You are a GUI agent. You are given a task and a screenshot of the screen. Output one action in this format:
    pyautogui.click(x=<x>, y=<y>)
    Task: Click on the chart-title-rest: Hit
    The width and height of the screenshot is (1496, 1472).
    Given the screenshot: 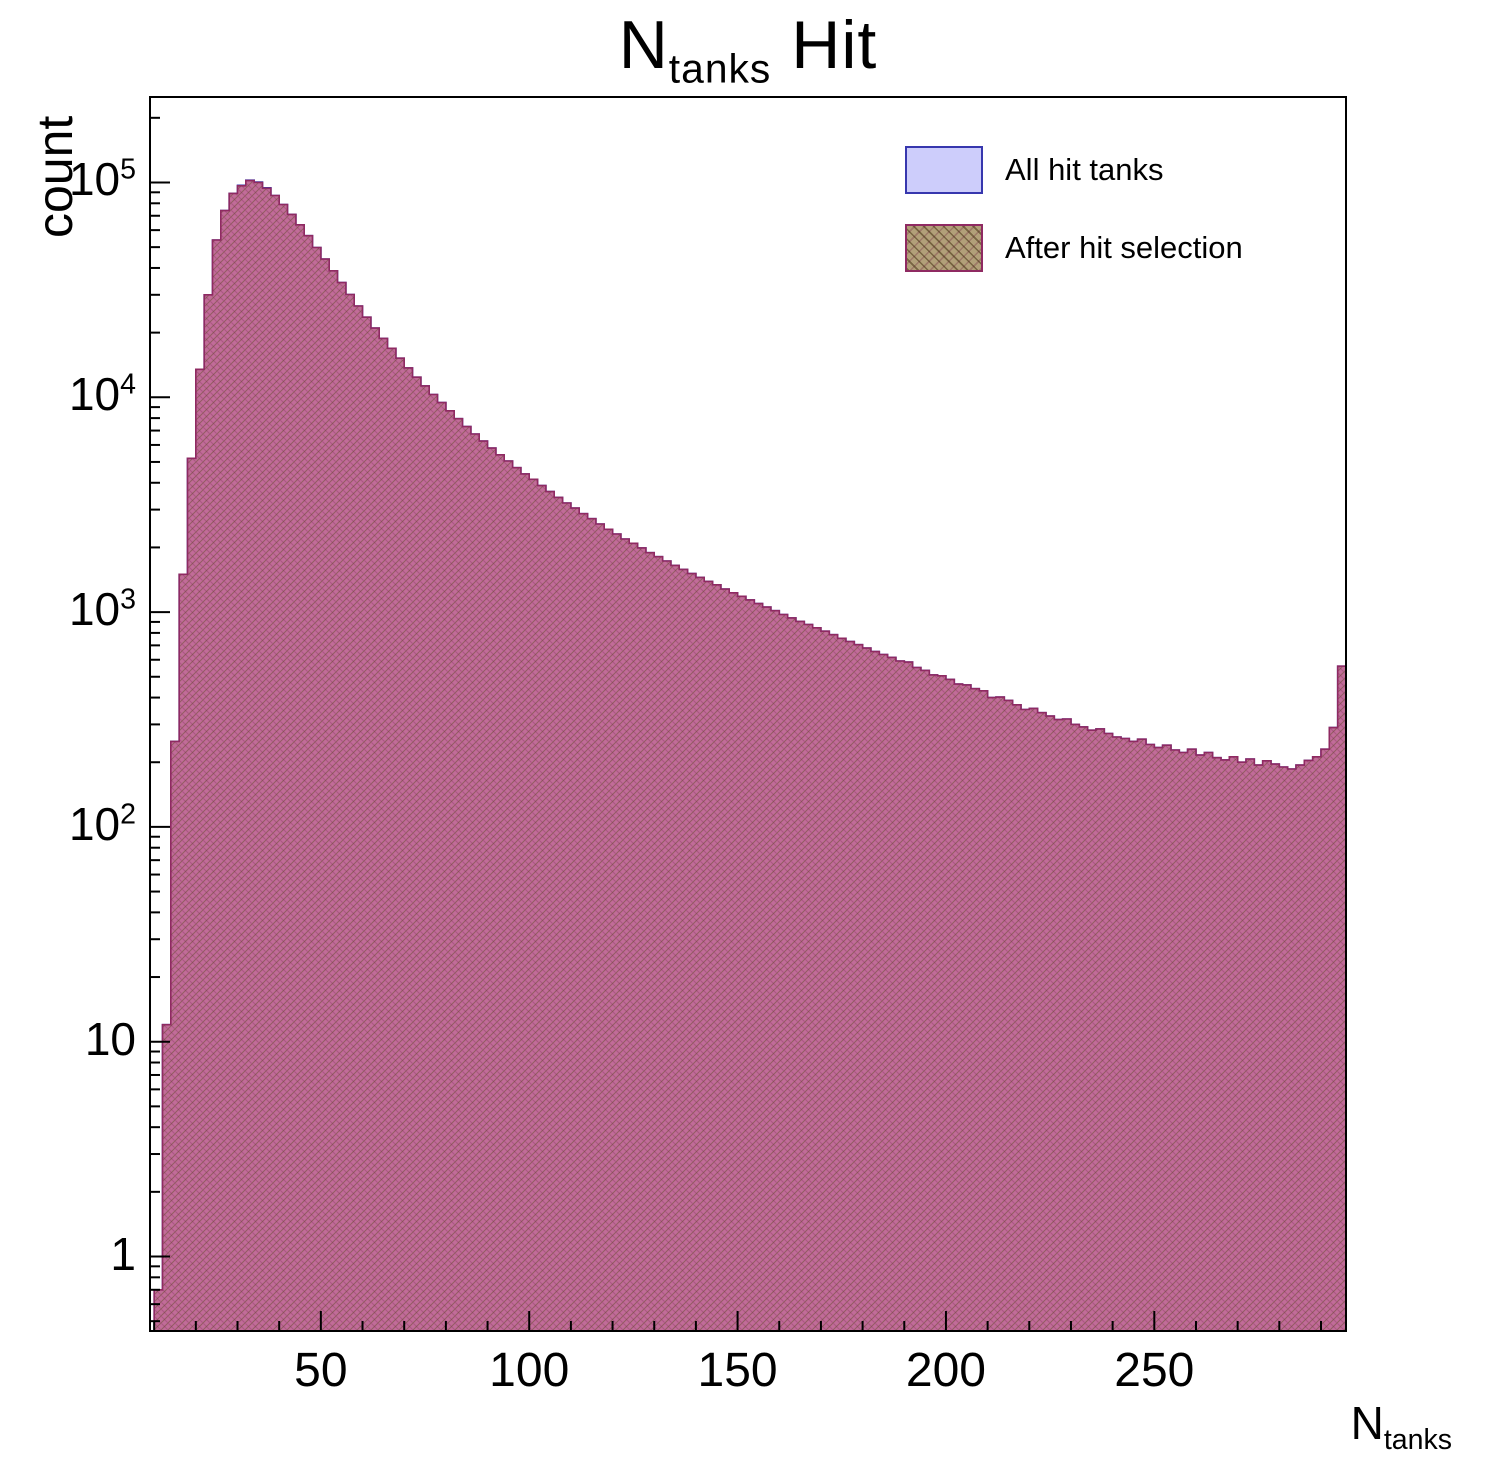 What is the action you would take?
    pyautogui.click(x=824, y=45)
    